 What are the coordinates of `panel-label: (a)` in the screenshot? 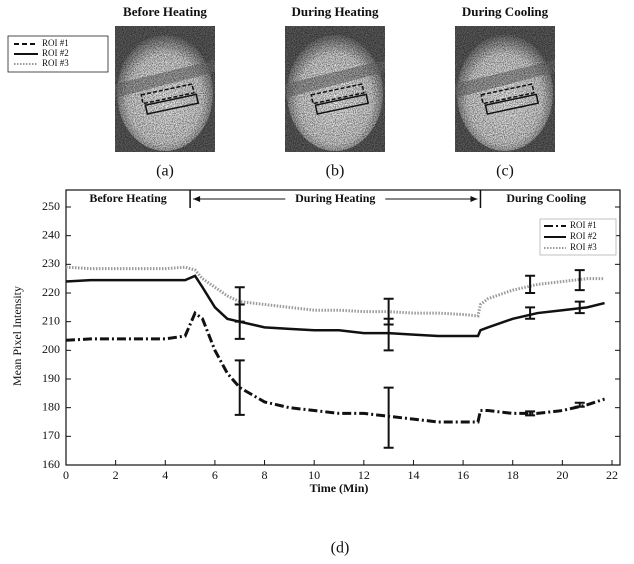 It's located at (165, 171).